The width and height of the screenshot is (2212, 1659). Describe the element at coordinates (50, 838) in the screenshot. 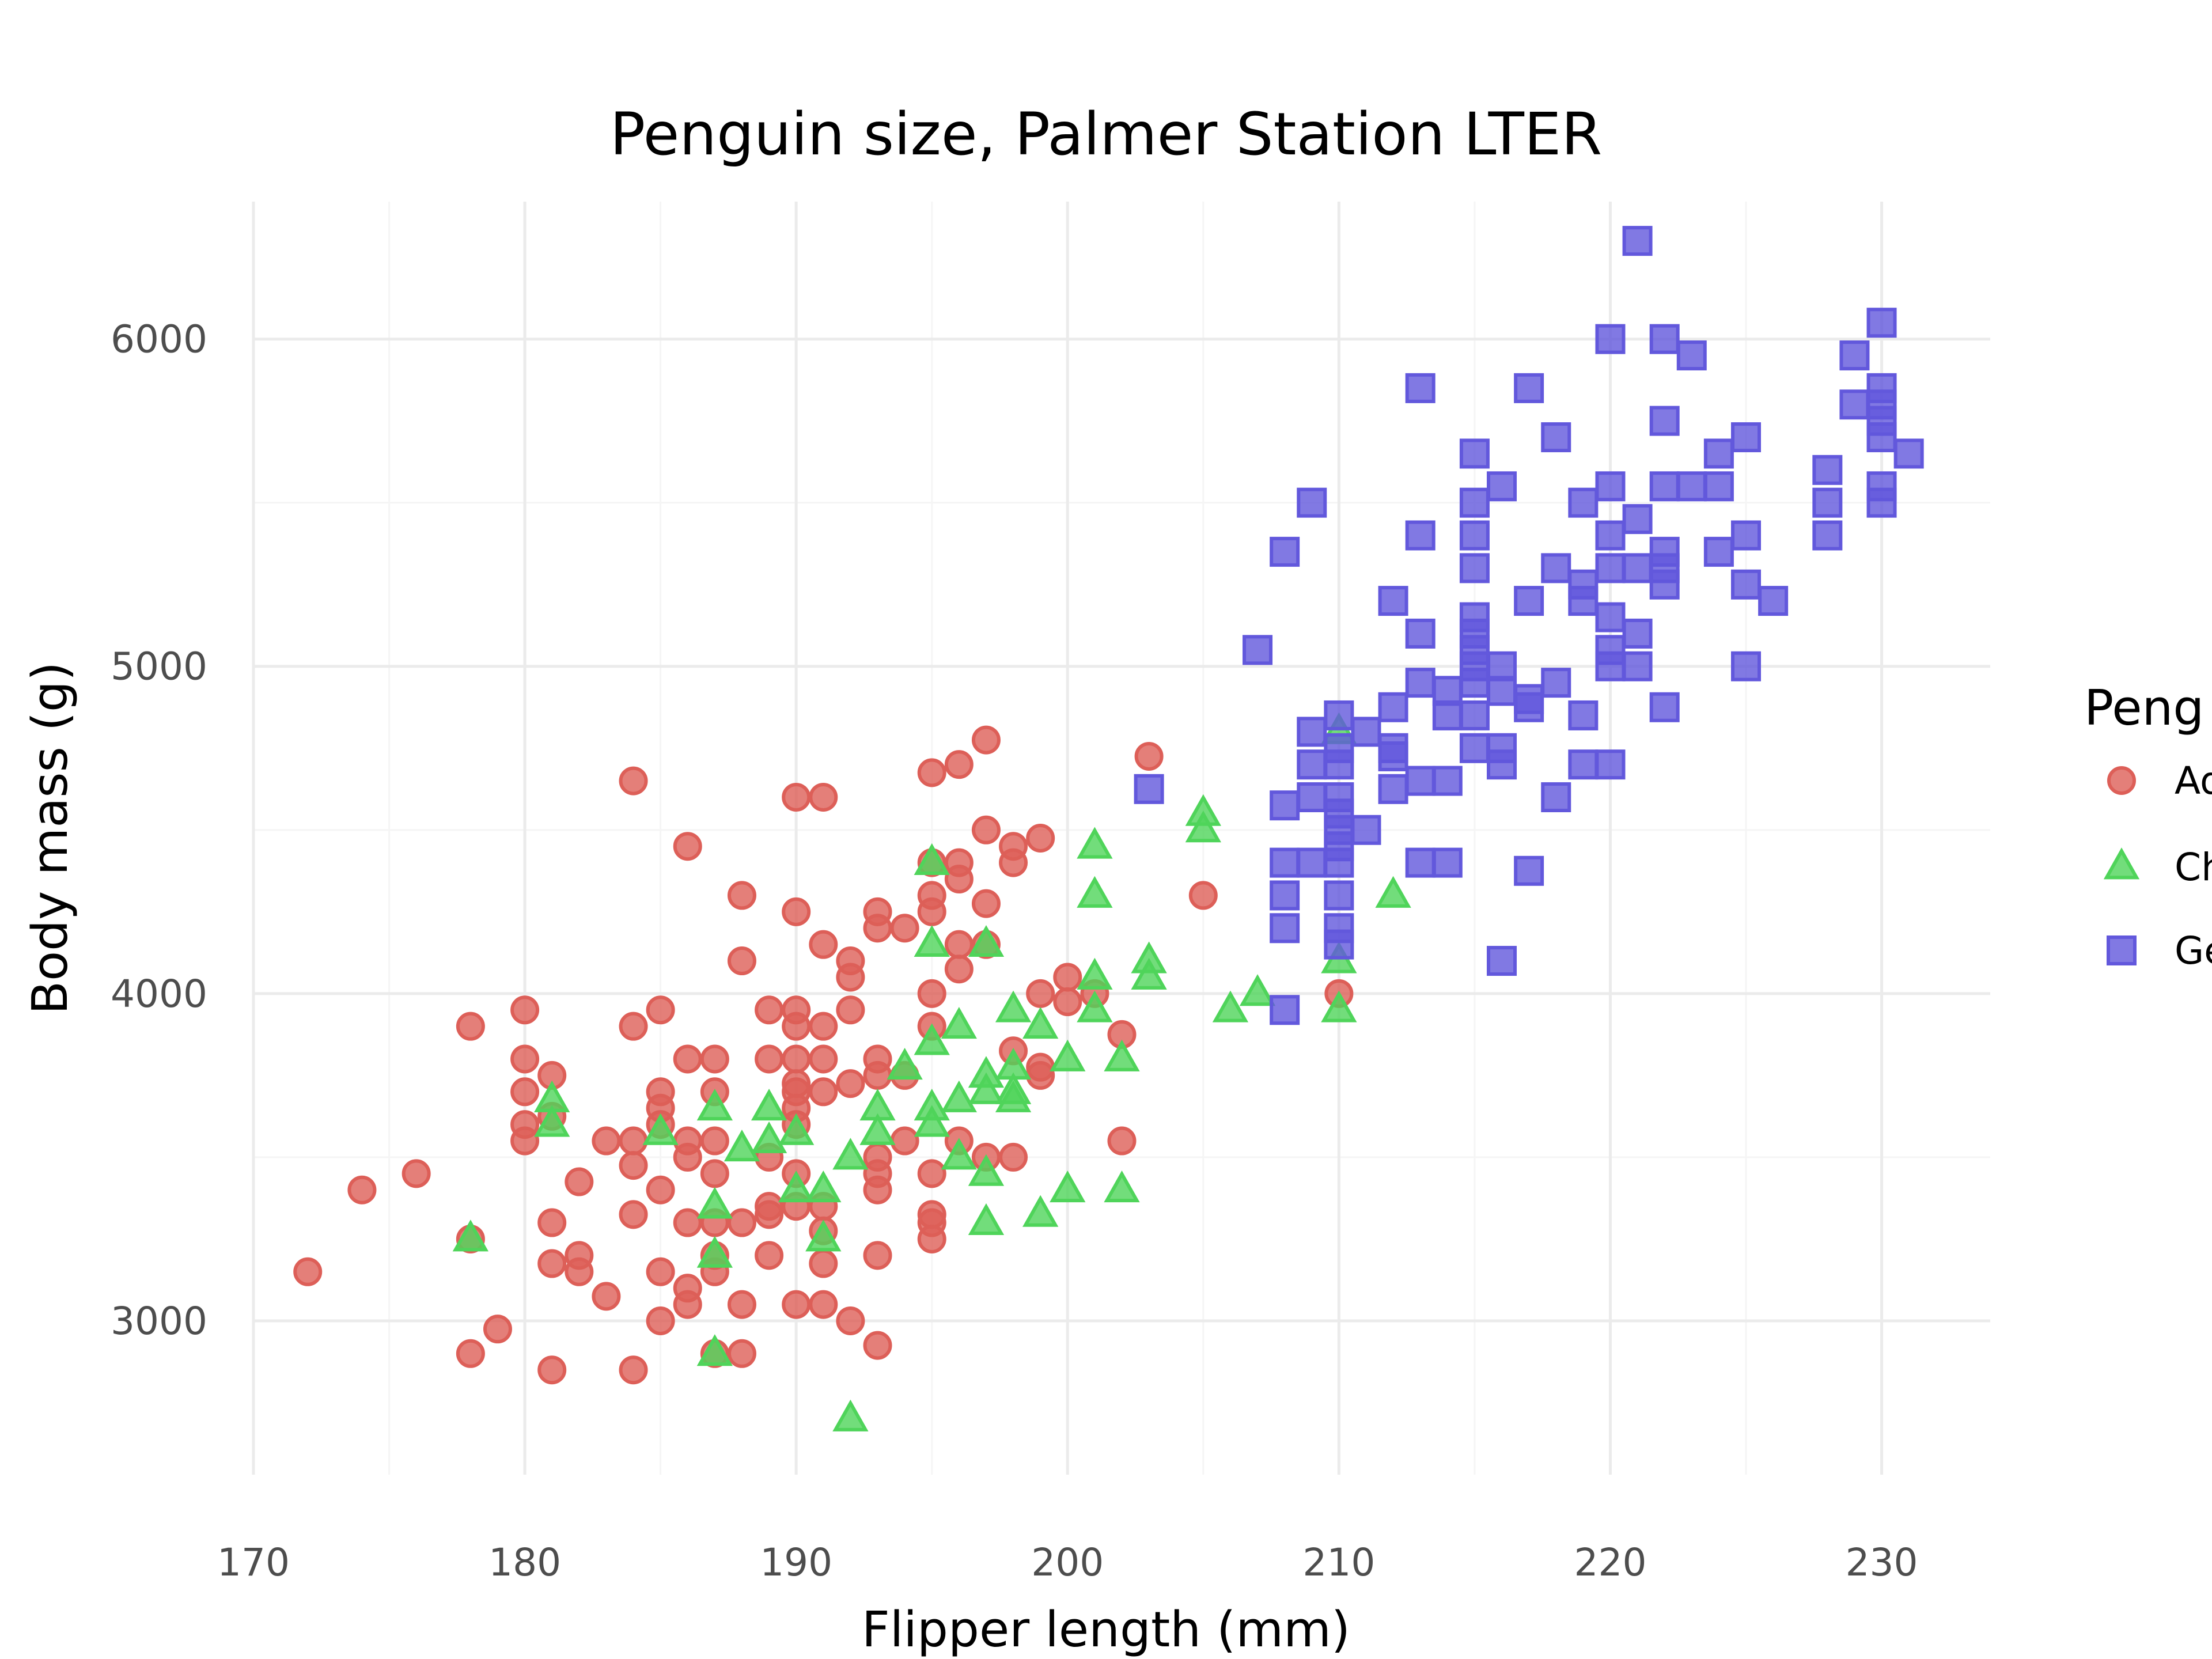

I see `y-axis-title: Body mass (g)` at that location.